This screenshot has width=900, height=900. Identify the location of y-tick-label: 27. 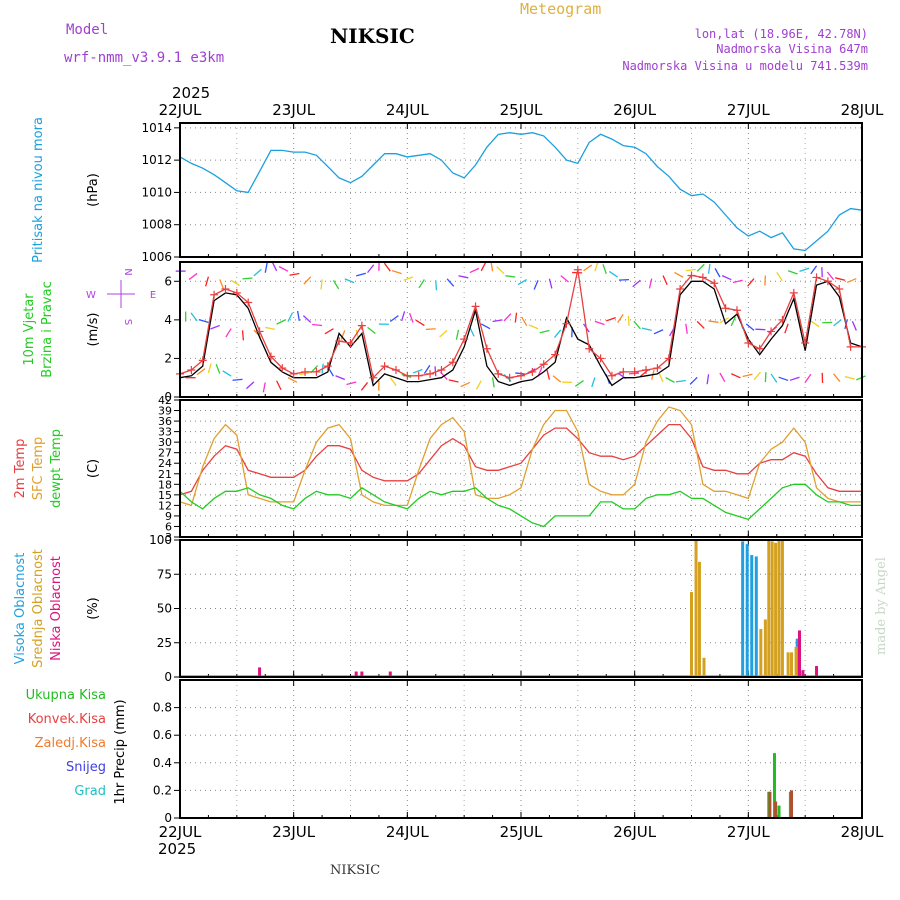
(165, 453).